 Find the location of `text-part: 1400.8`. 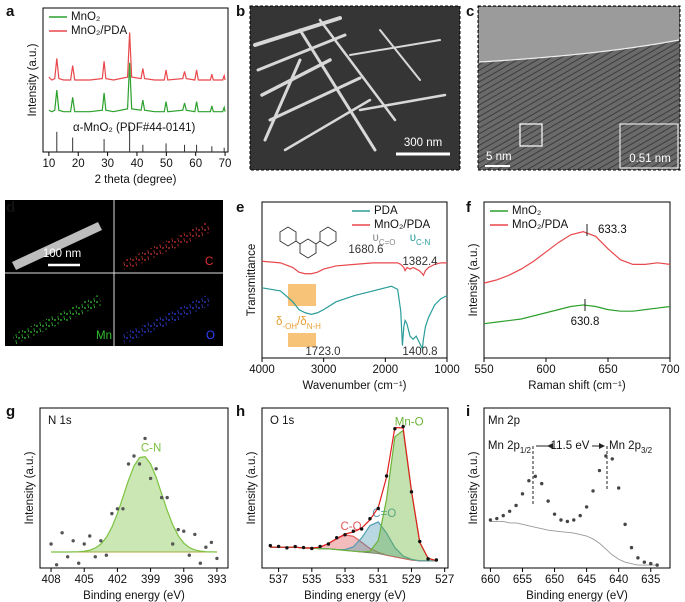

text-part: 1400.8 is located at coordinates (419, 352).